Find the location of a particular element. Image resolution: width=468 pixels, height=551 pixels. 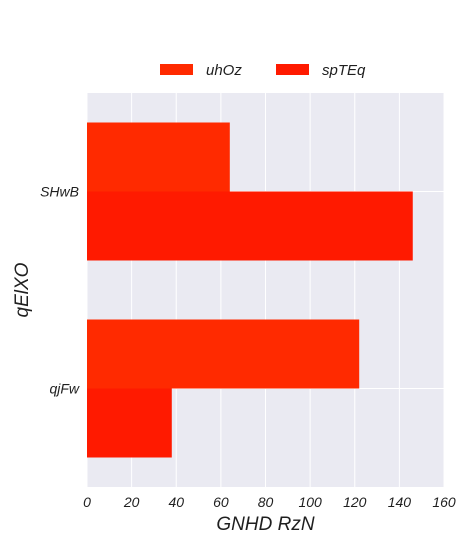

legend-label-spTEq: spTEq is located at coordinates (344, 70).